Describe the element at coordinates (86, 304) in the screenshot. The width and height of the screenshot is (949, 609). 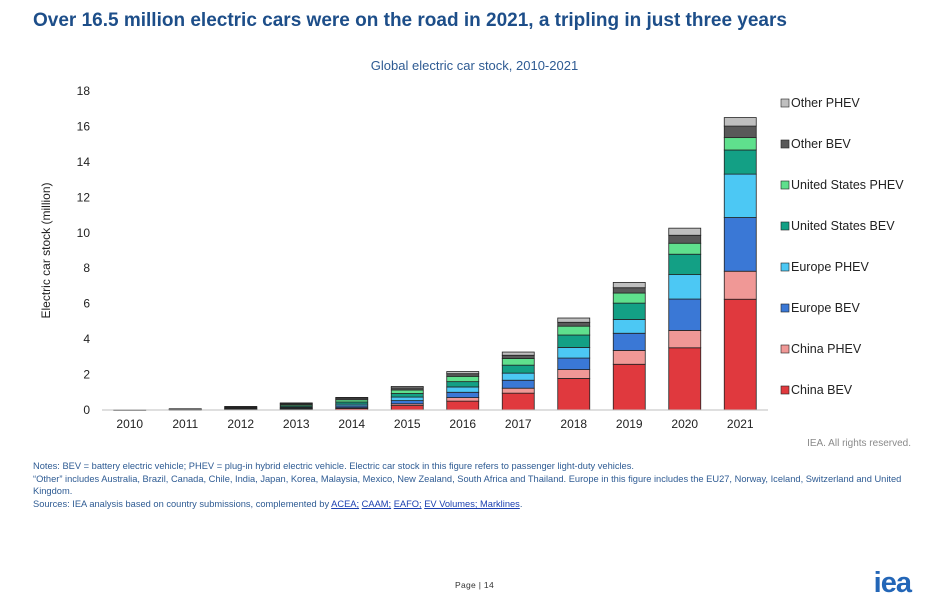
I see `y-tick-label: 6` at that location.